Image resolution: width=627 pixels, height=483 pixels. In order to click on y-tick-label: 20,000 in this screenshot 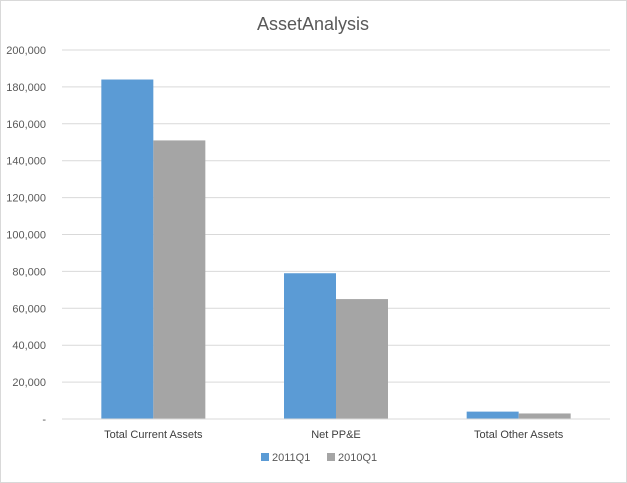, I will do `click(29, 383)`.